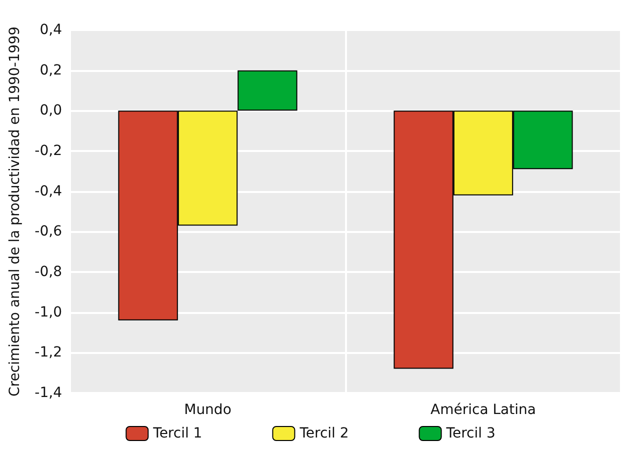  I want to click on y-tick-label: -1,4, so click(48, 393).